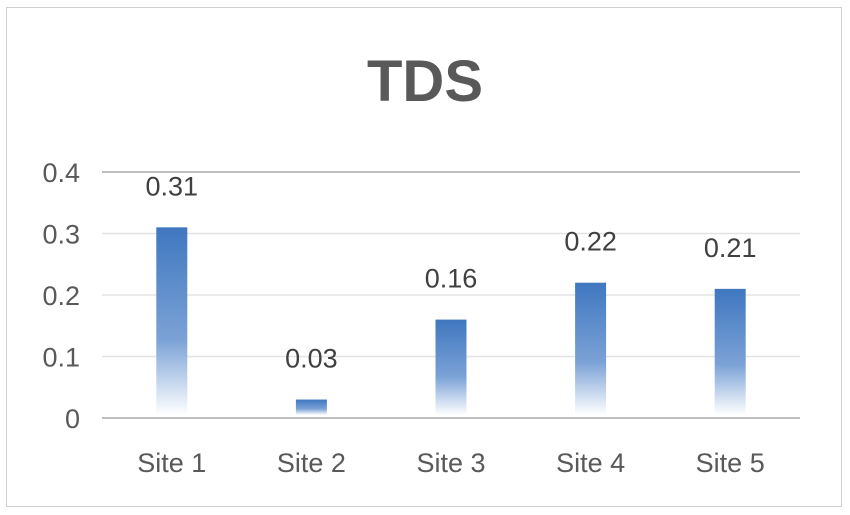 The image size is (850, 515). Describe the element at coordinates (61, 173) in the screenshot. I see `y-tick-label: 0.4` at that location.